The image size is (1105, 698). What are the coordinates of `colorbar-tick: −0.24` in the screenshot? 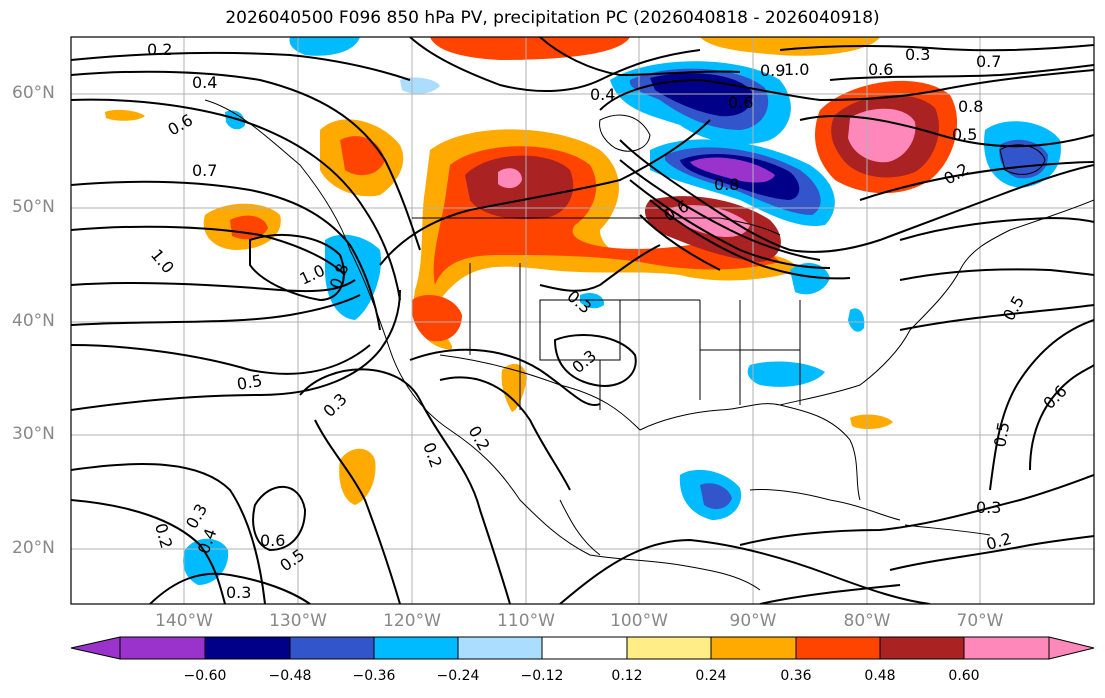 It's located at (458, 676).